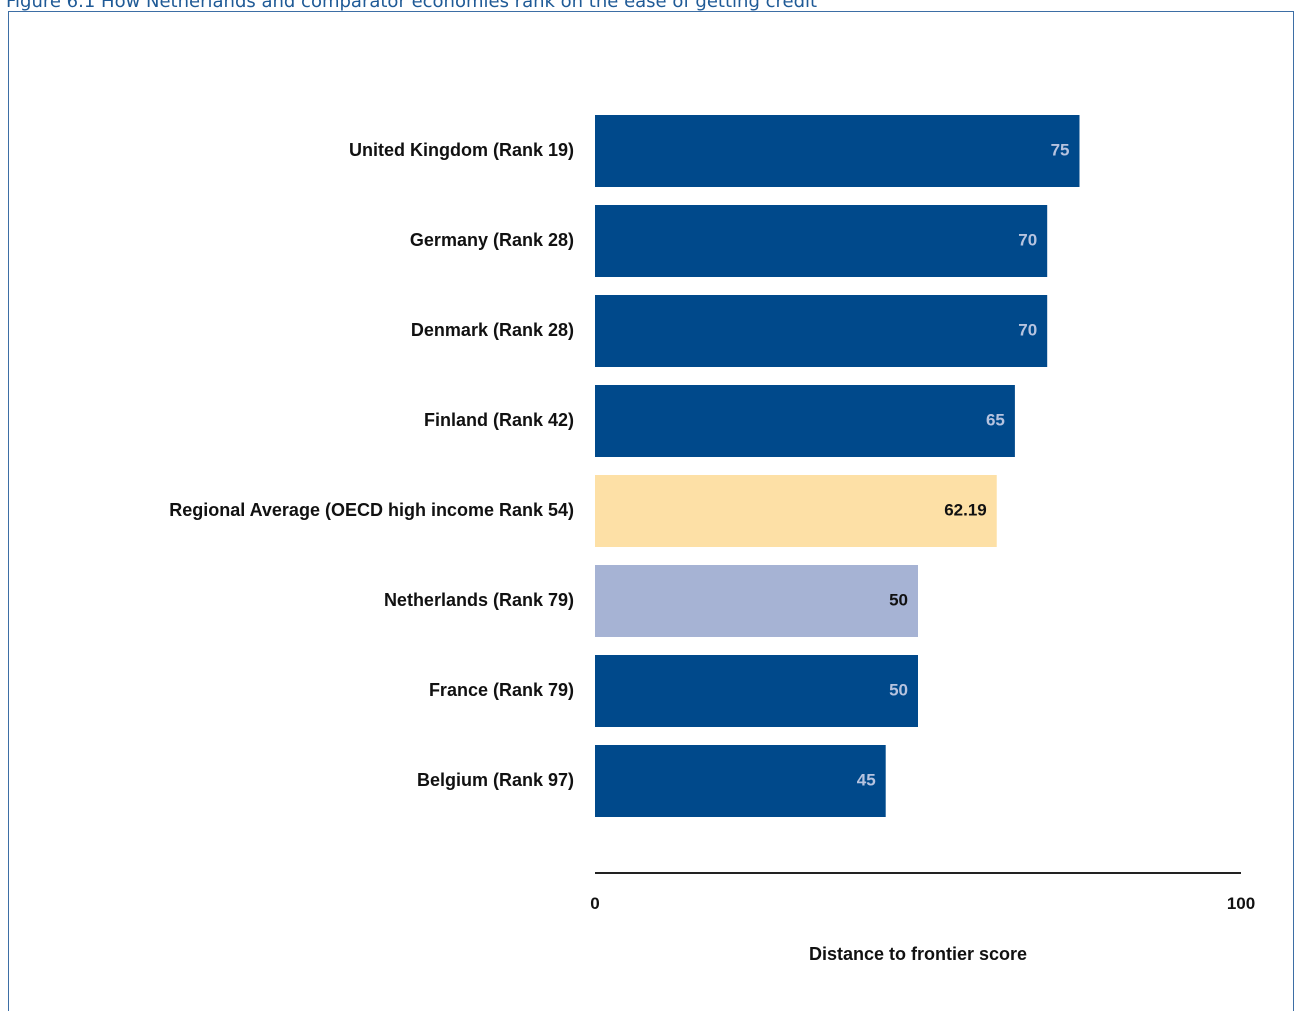  What do you see at coordinates (866, 779) in the screenshot?
I see `value-label: 45` at bounding box center [866, 779].